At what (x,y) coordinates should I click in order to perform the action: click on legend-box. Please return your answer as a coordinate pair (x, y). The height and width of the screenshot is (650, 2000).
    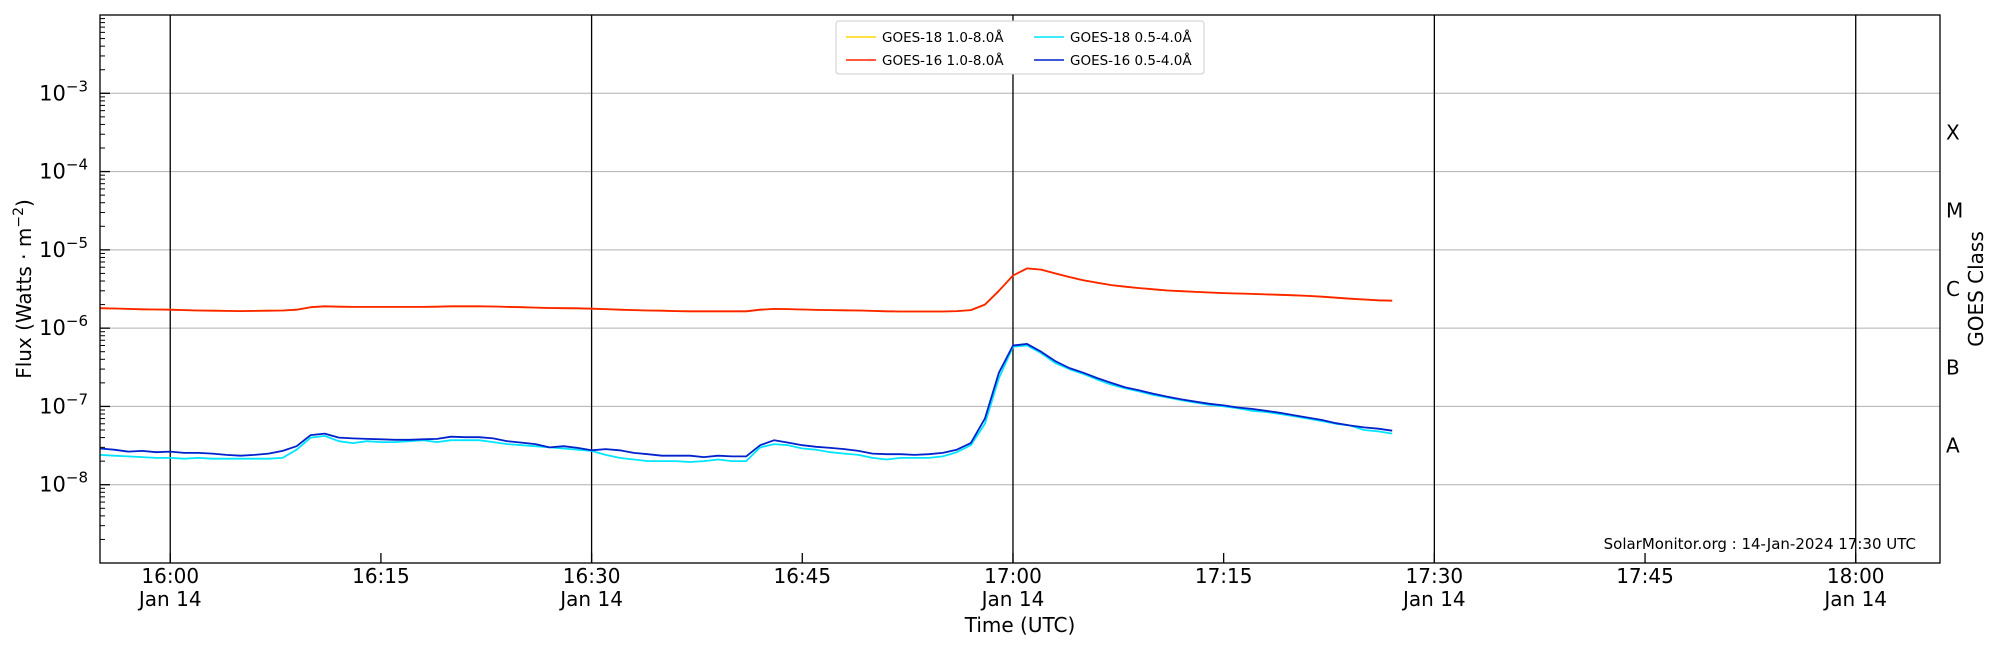
    Looking at the image, I should click on (1020, 47).